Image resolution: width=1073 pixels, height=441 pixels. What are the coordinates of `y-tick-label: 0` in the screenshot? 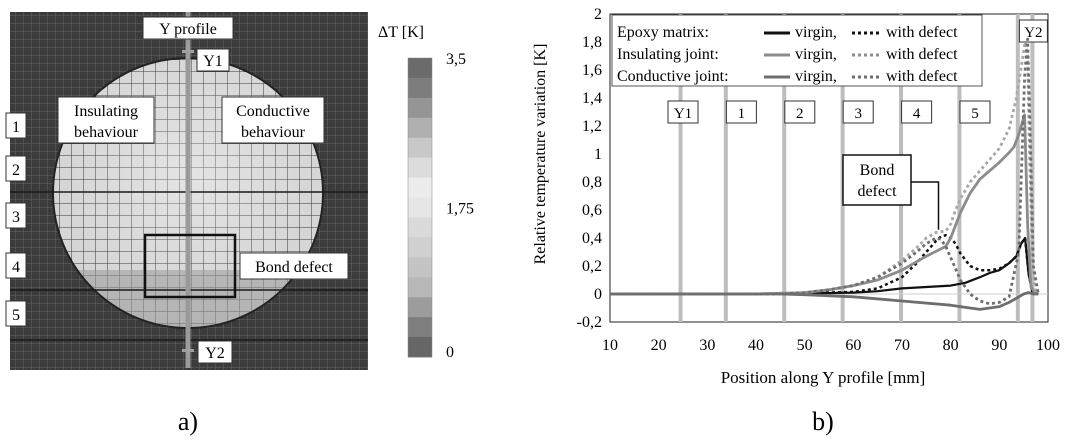 It's located at (598, 294).